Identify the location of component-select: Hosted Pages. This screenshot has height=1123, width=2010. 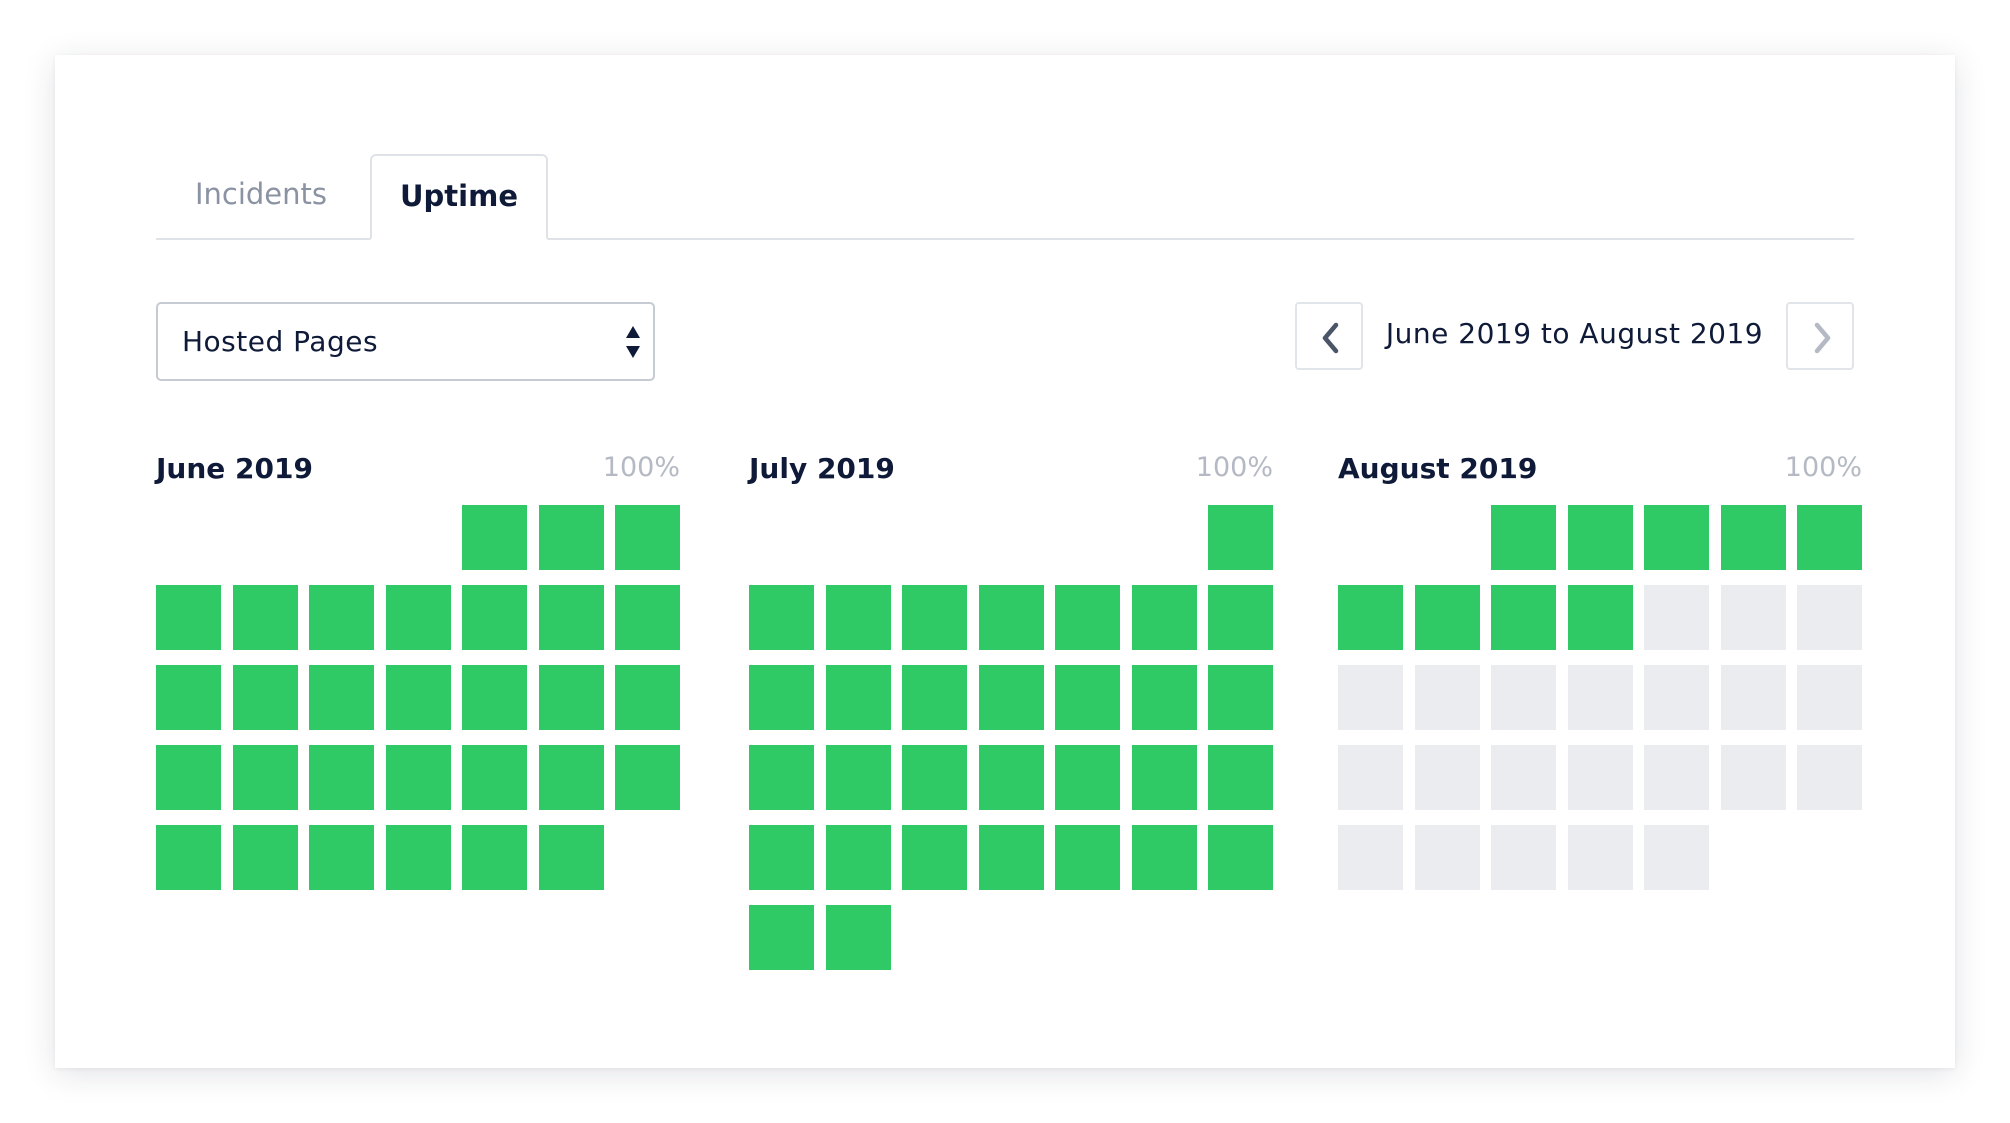
(405, 341).